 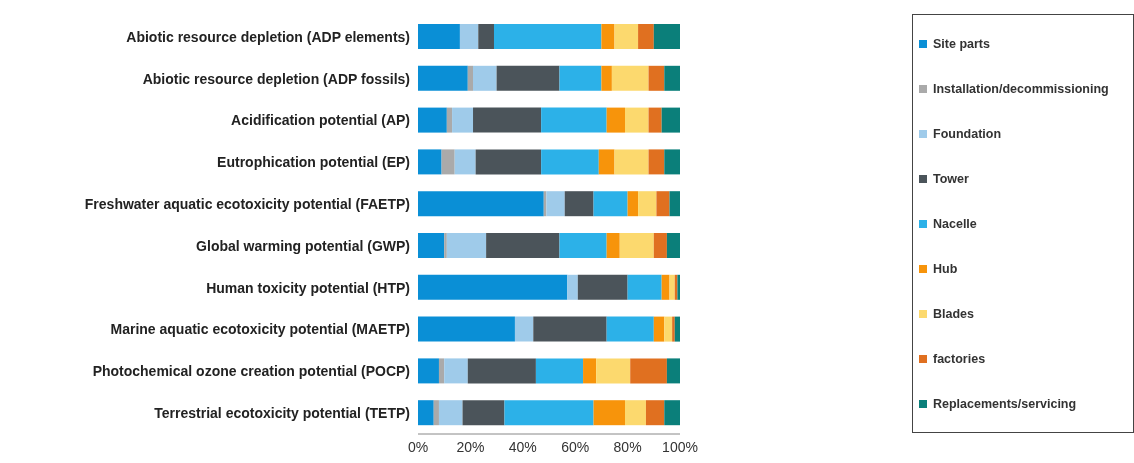 I want to click on legend-label: Tower, so click(x=951, y=178).